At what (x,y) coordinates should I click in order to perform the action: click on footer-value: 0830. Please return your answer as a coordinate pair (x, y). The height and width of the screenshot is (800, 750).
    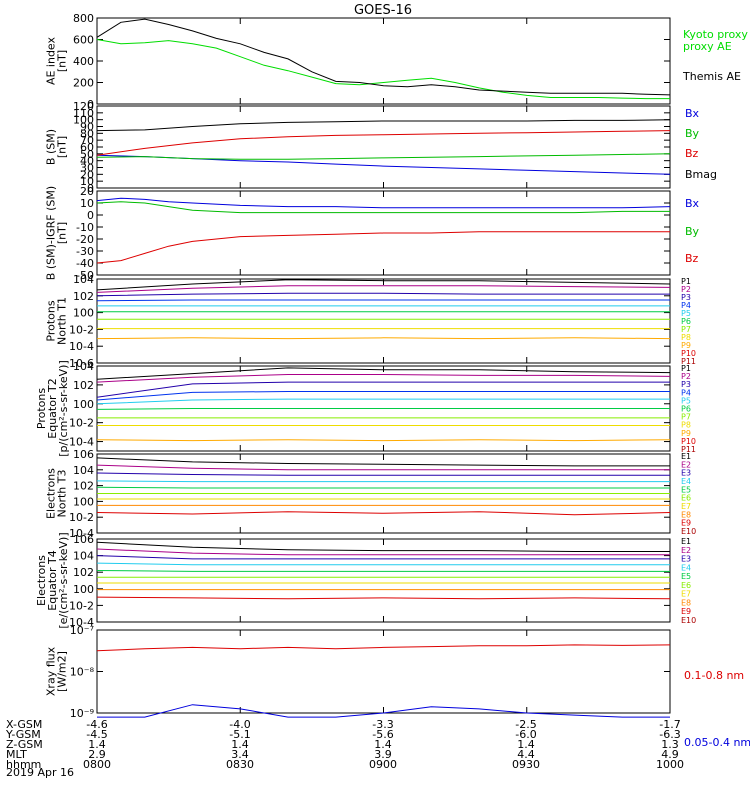
    Looking at the image, I should click on (240, 764).